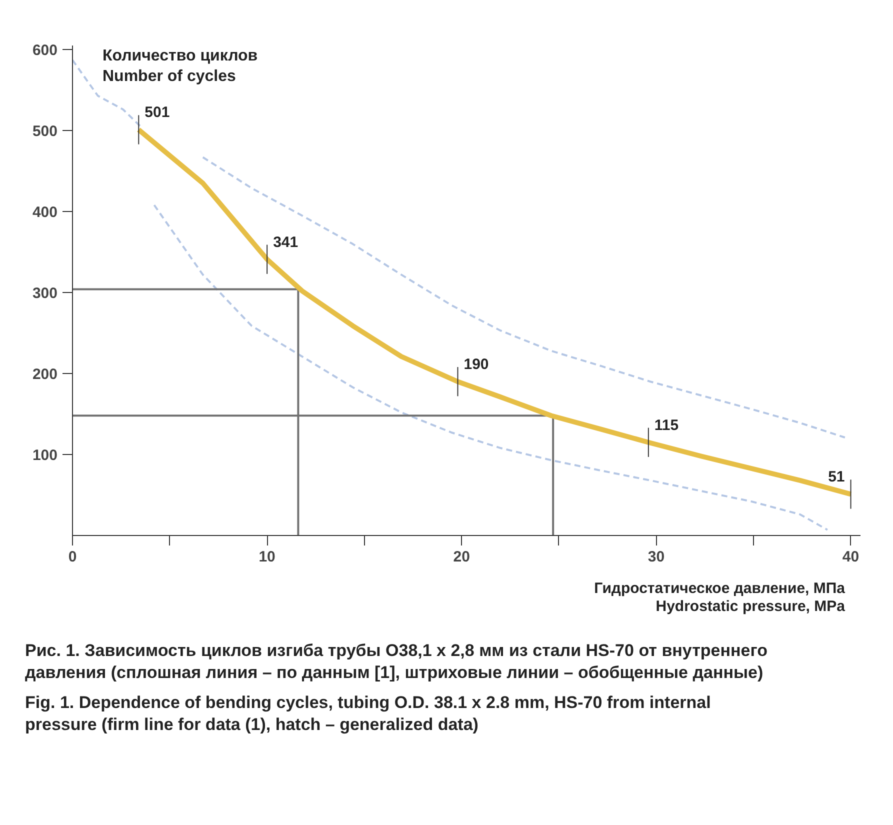  What do you see at coordinates (368, 714) in the screenshot?
I see `caption: Fig. 1. Dependence of bending cycles, tubing O.D. 38.1 x 2.8 mm, HS-70 from internal pressure (firm line for data (1), hatch – generalized data)` at bounding box center [368, 714].